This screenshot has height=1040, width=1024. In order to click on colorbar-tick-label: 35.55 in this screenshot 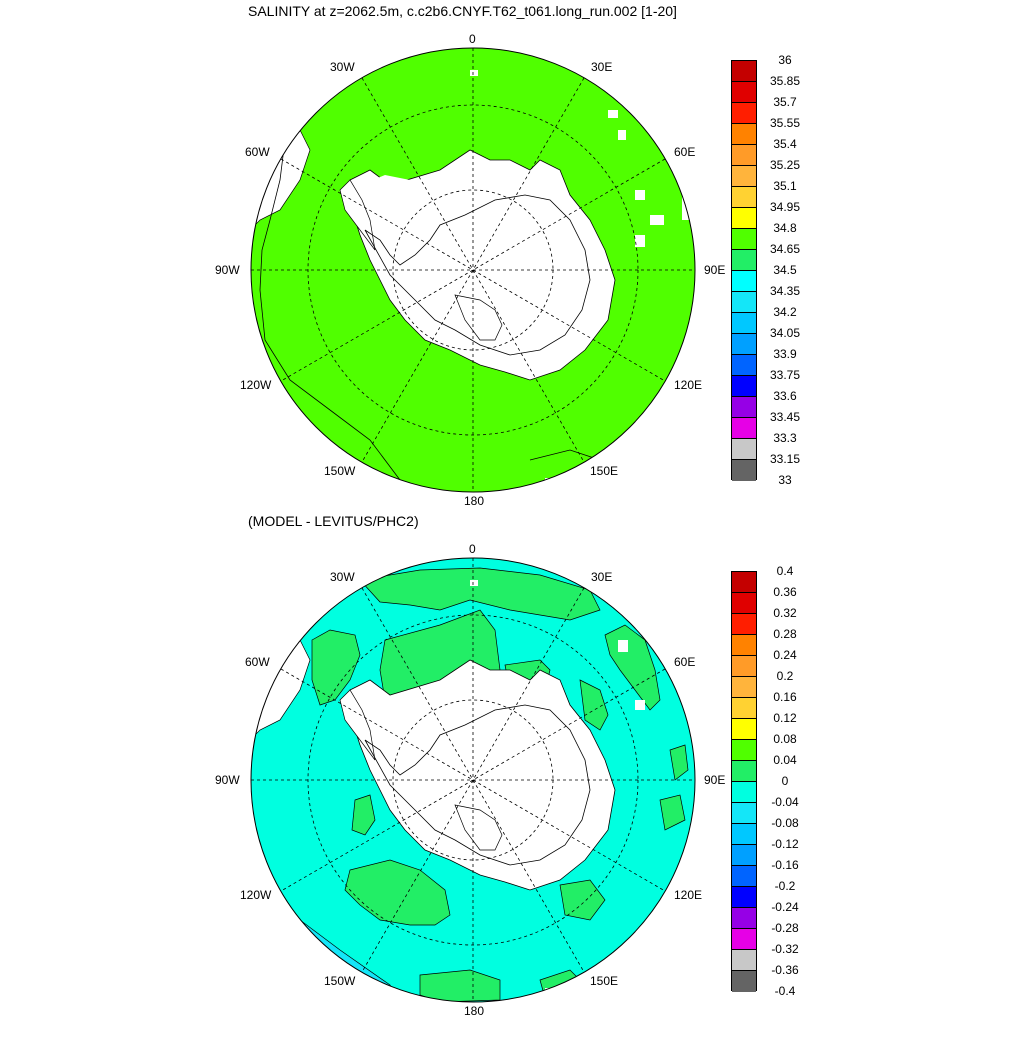, I will do `click(785, 123)`.